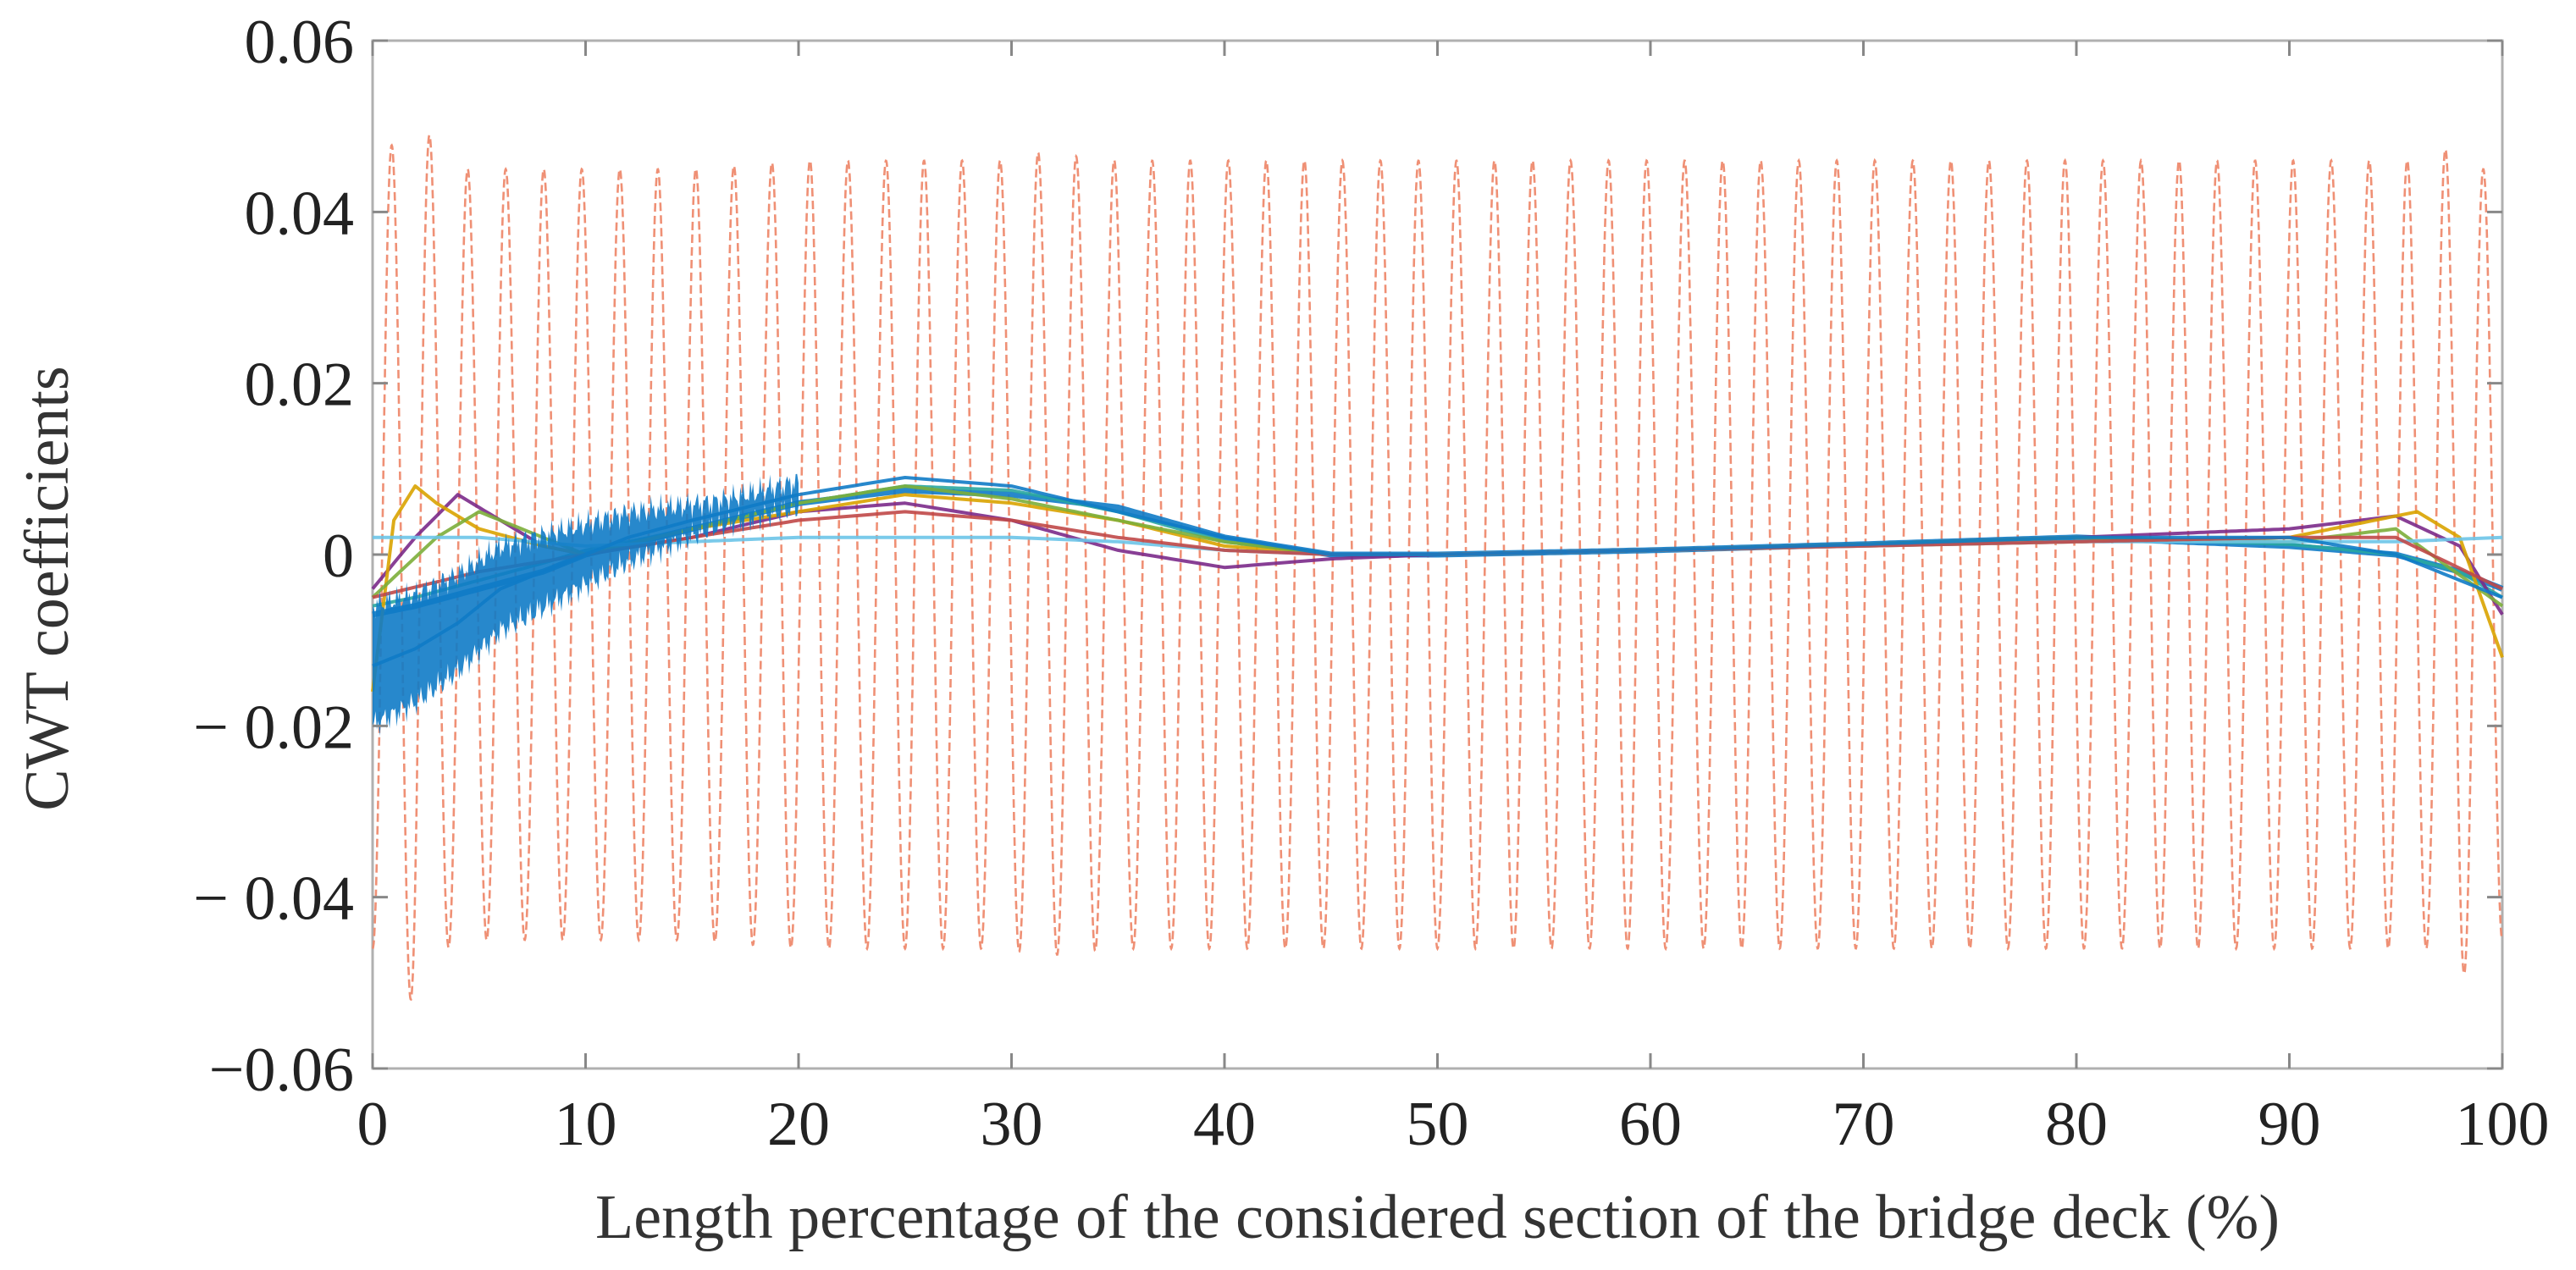 The width and height of the screenshot is (2576, 1270). What do you see at coordinates (273, 899) in the screenshot?
I see `y-tick-label: − 0.04` at bounding box center [273, 899].